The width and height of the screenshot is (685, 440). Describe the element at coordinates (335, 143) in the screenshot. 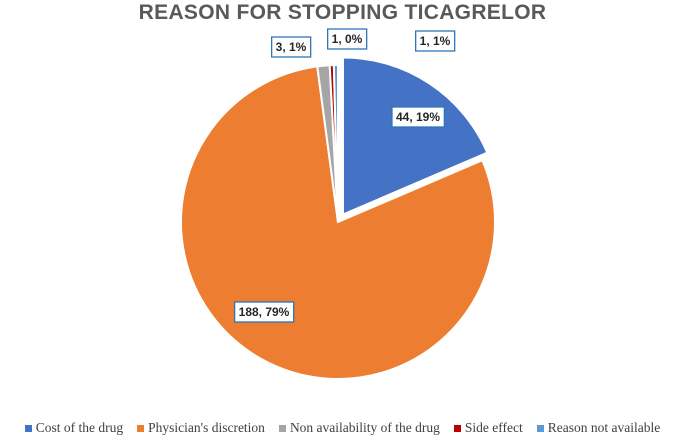

I see `pie-slice-reason-not-available` at that location.